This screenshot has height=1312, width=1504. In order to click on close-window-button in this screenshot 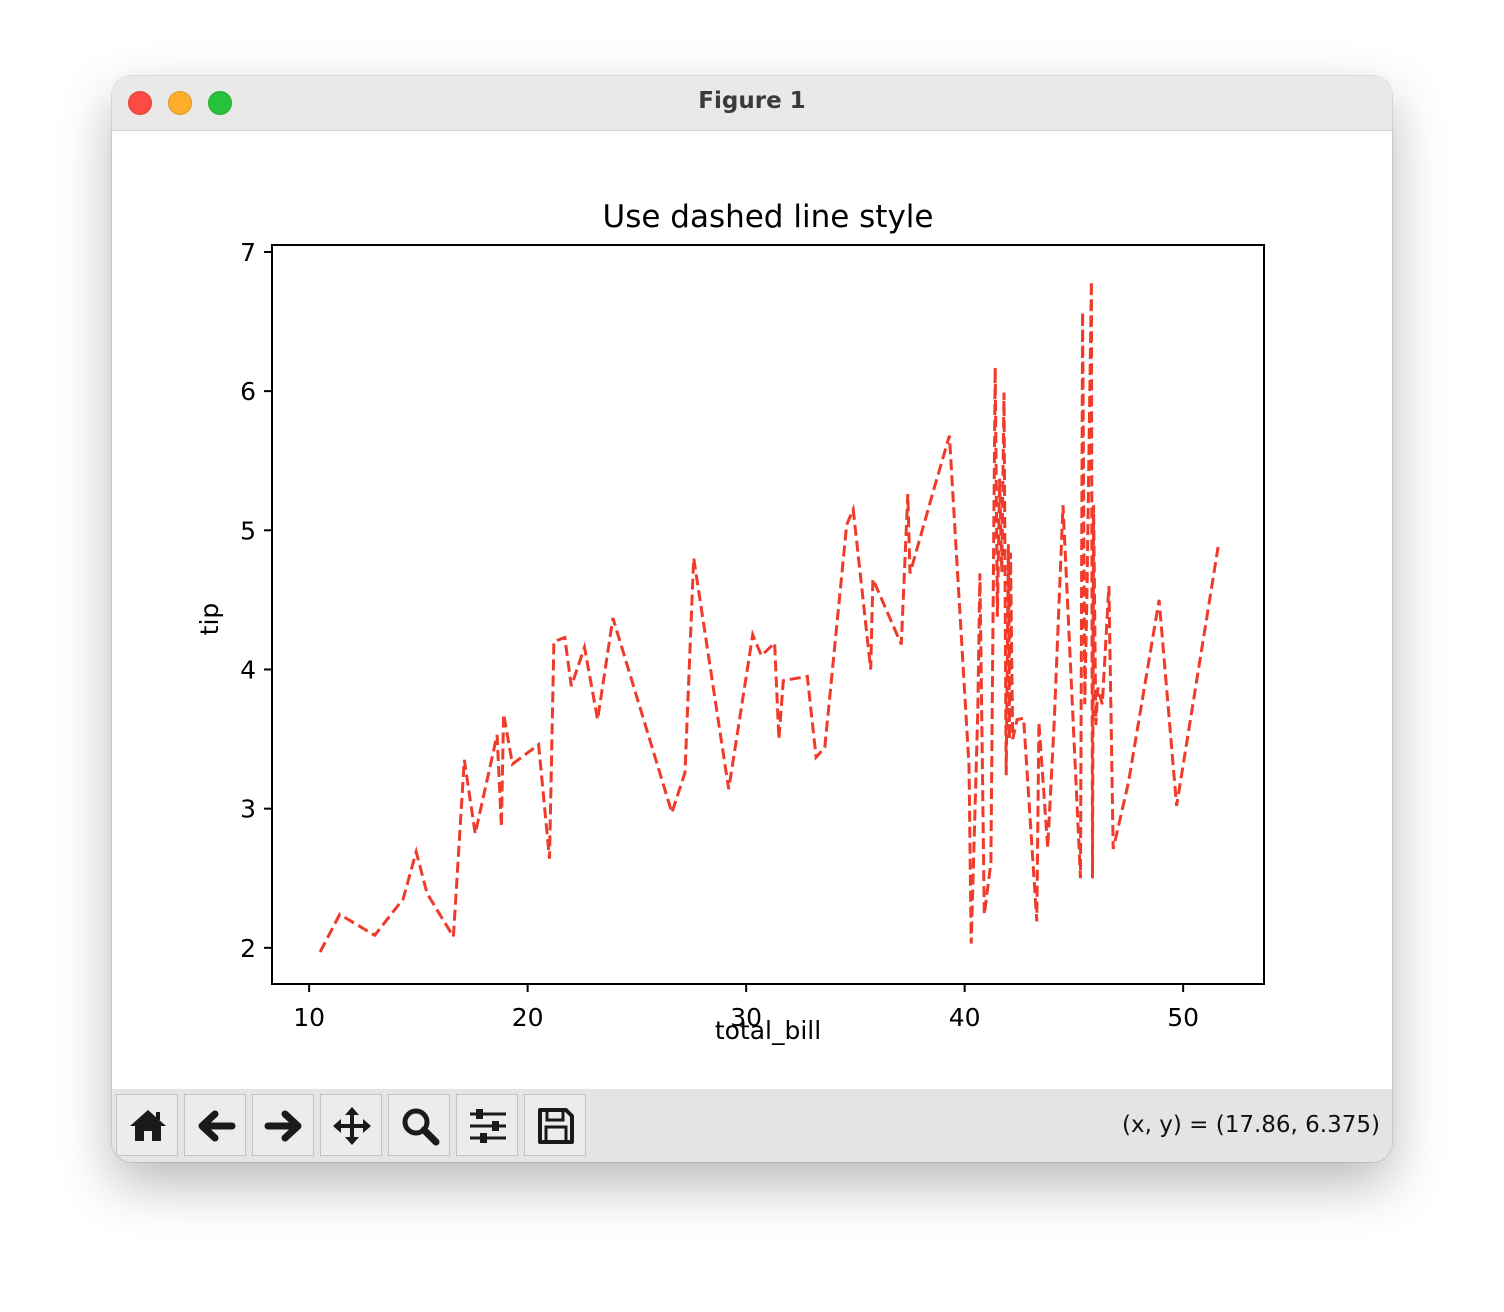, I will do `click(140, 103)`.